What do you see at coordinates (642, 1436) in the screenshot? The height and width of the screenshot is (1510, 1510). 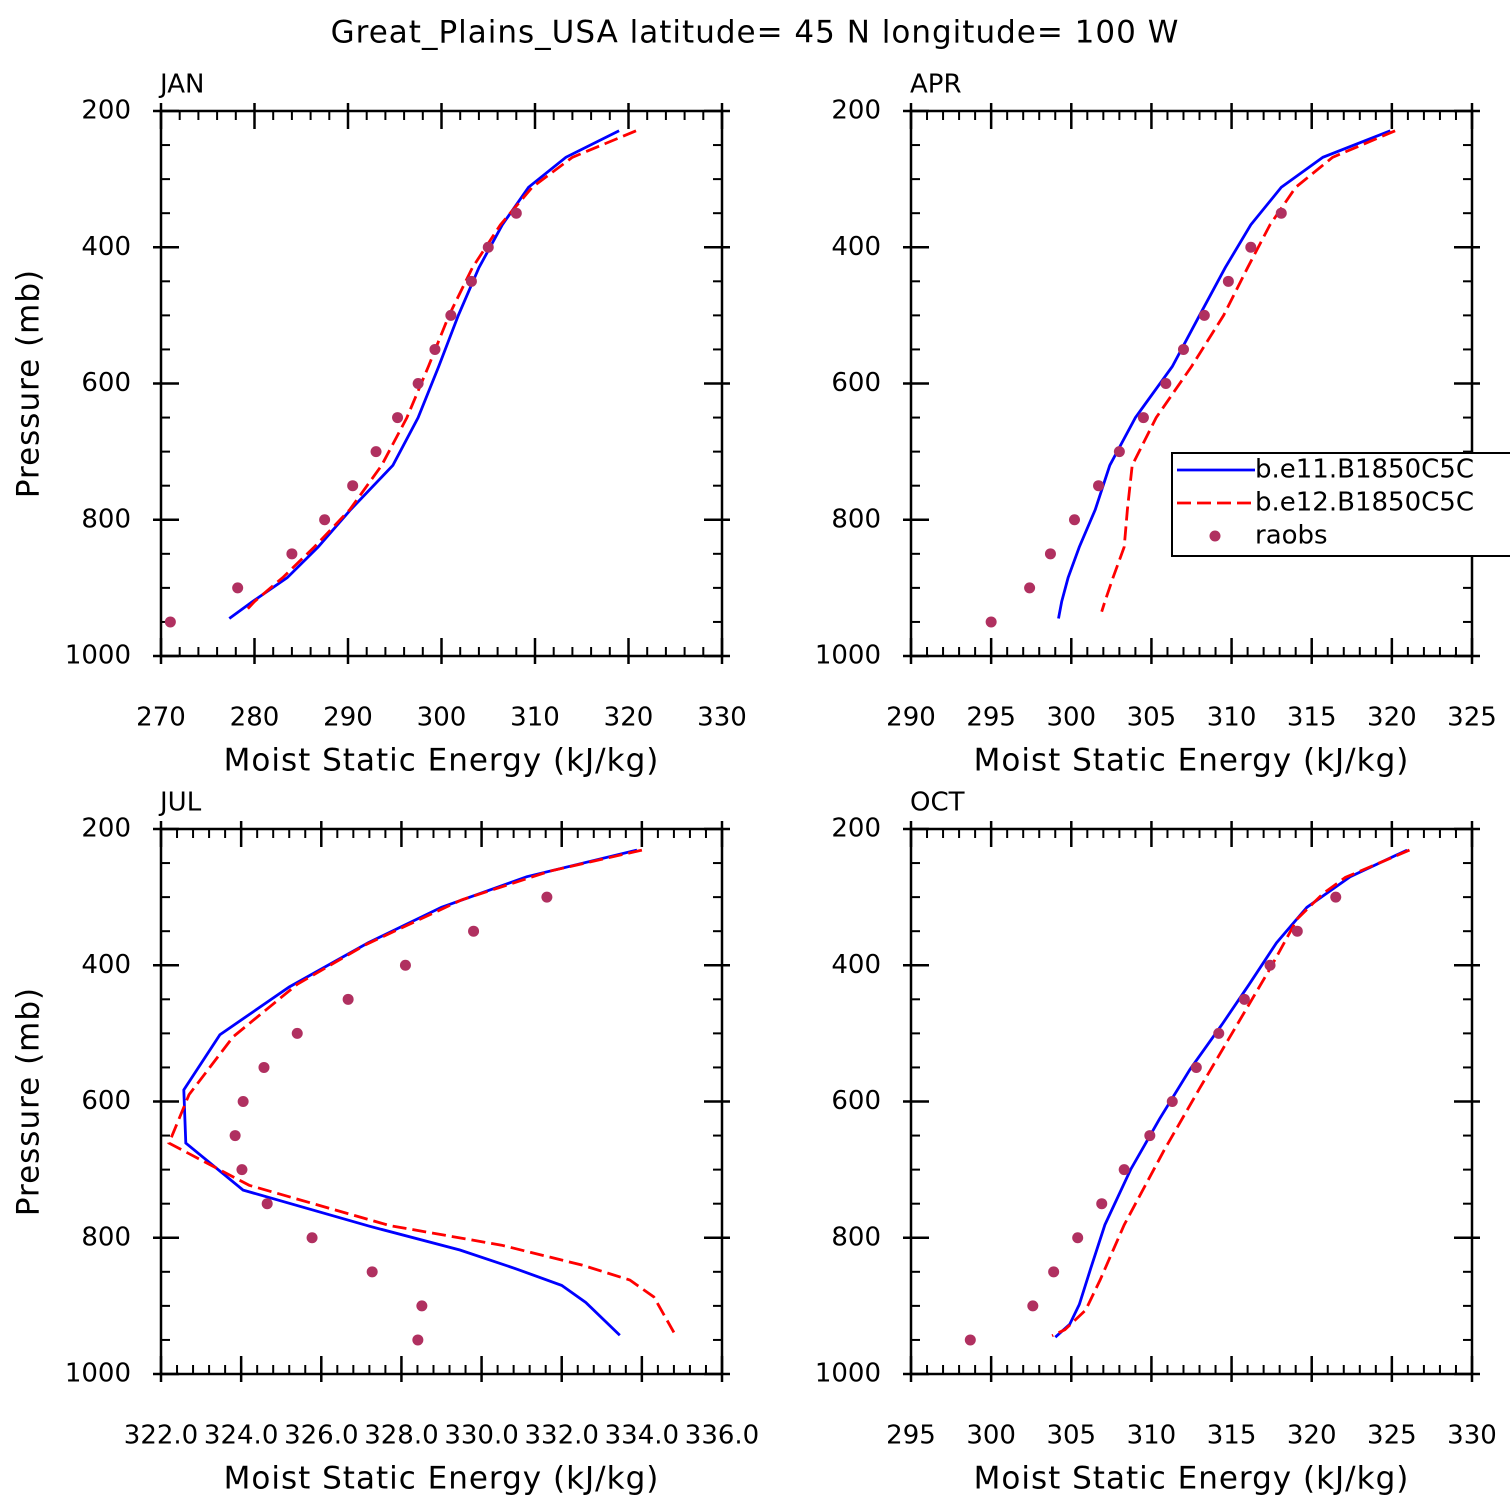 I see `x-tick-label: 334.0` at bounding box center [642, 1436].